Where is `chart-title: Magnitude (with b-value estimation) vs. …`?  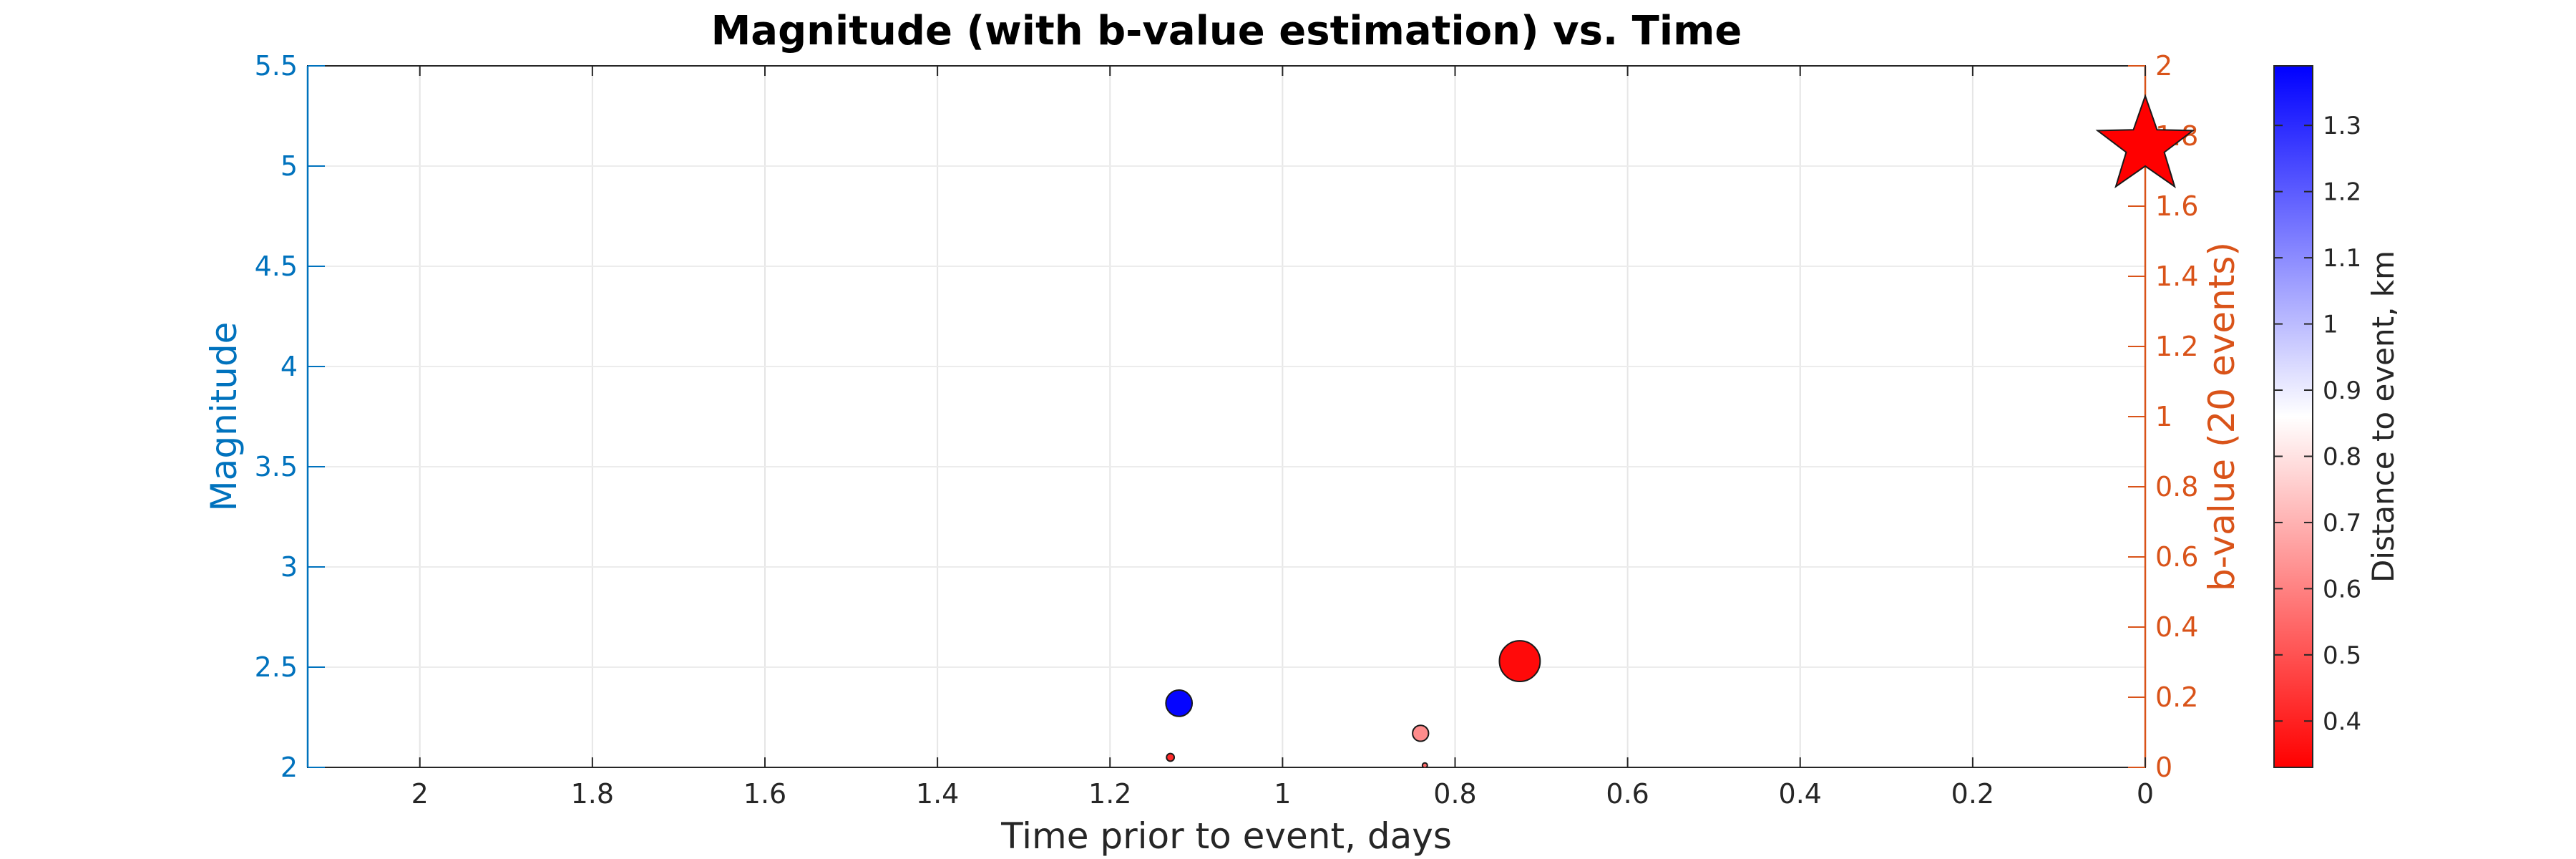 chart-title: Magnitude (with b-value estimation) vs. … is located at coordinates (1226, 31).